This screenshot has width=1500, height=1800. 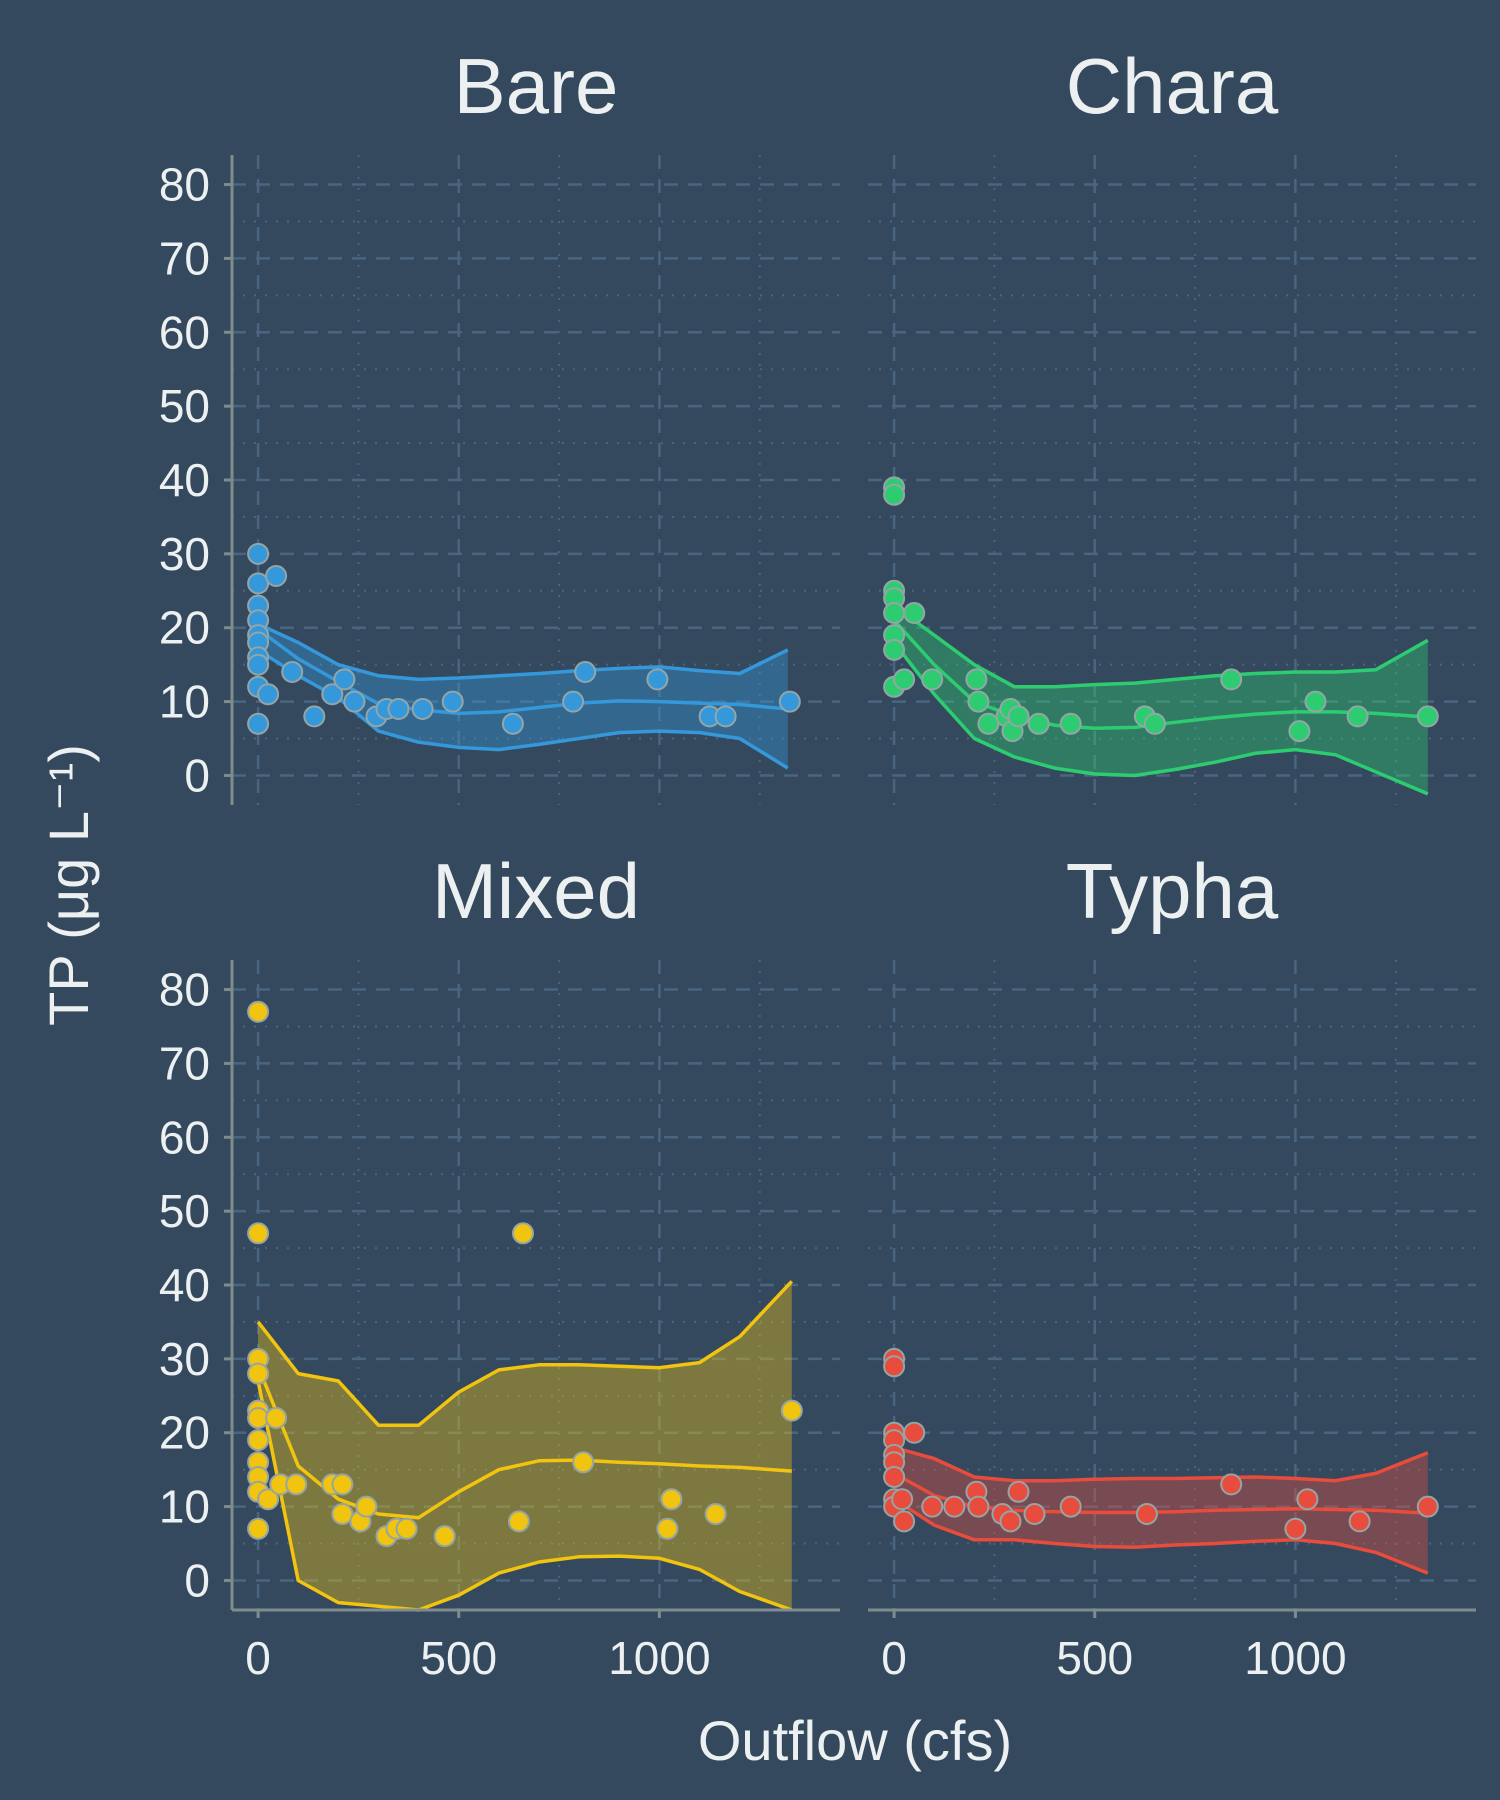 I want to click on y-tick-label: 20, so click(x=184, y=1433).